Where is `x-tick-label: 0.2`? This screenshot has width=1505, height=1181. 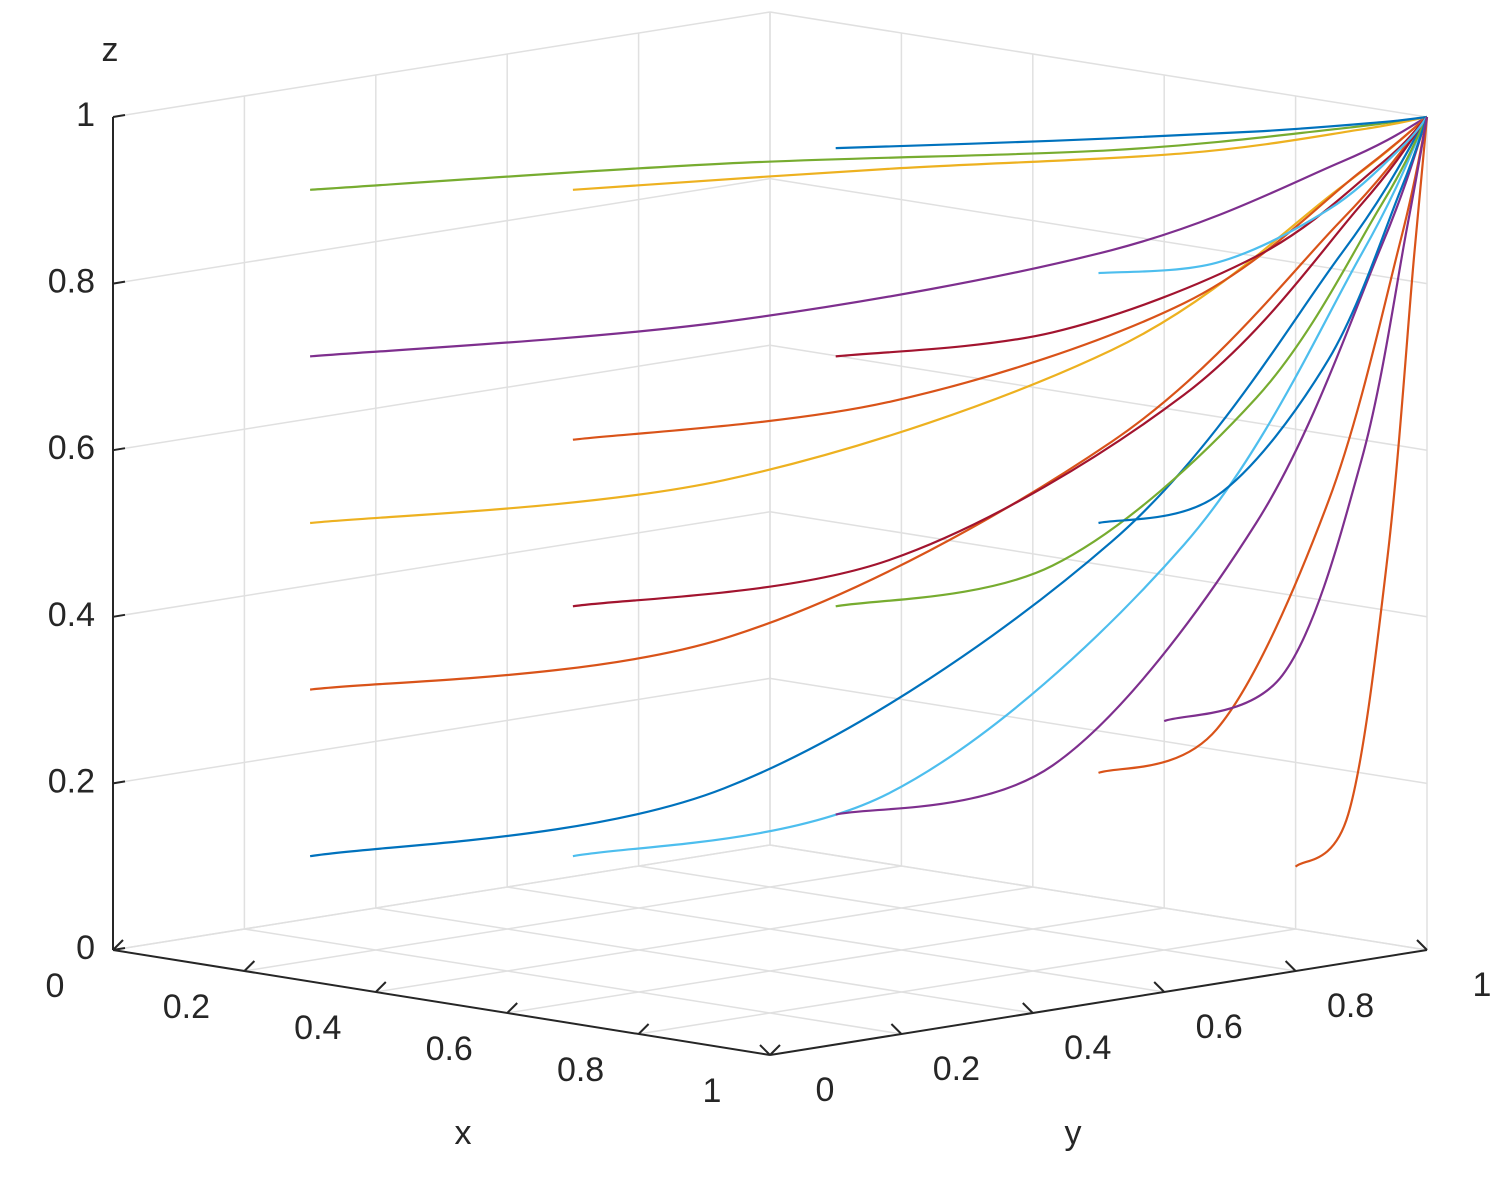 x-tick-label: 0.2 is located at coordinates (186, 1007).